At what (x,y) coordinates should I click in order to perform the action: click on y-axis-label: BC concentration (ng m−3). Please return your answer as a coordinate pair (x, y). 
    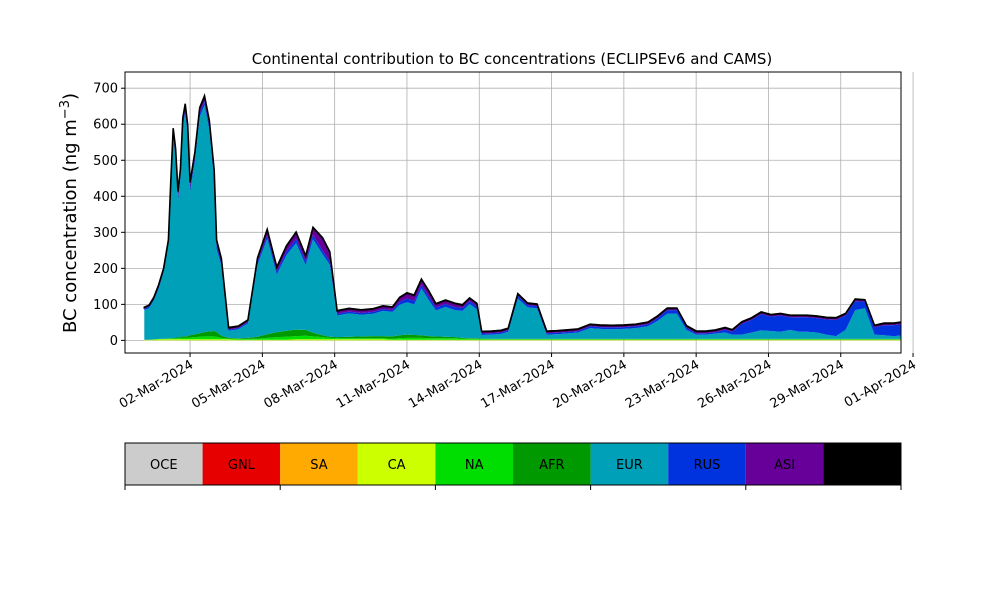
    Looking at the image, I should click on (69, 213).